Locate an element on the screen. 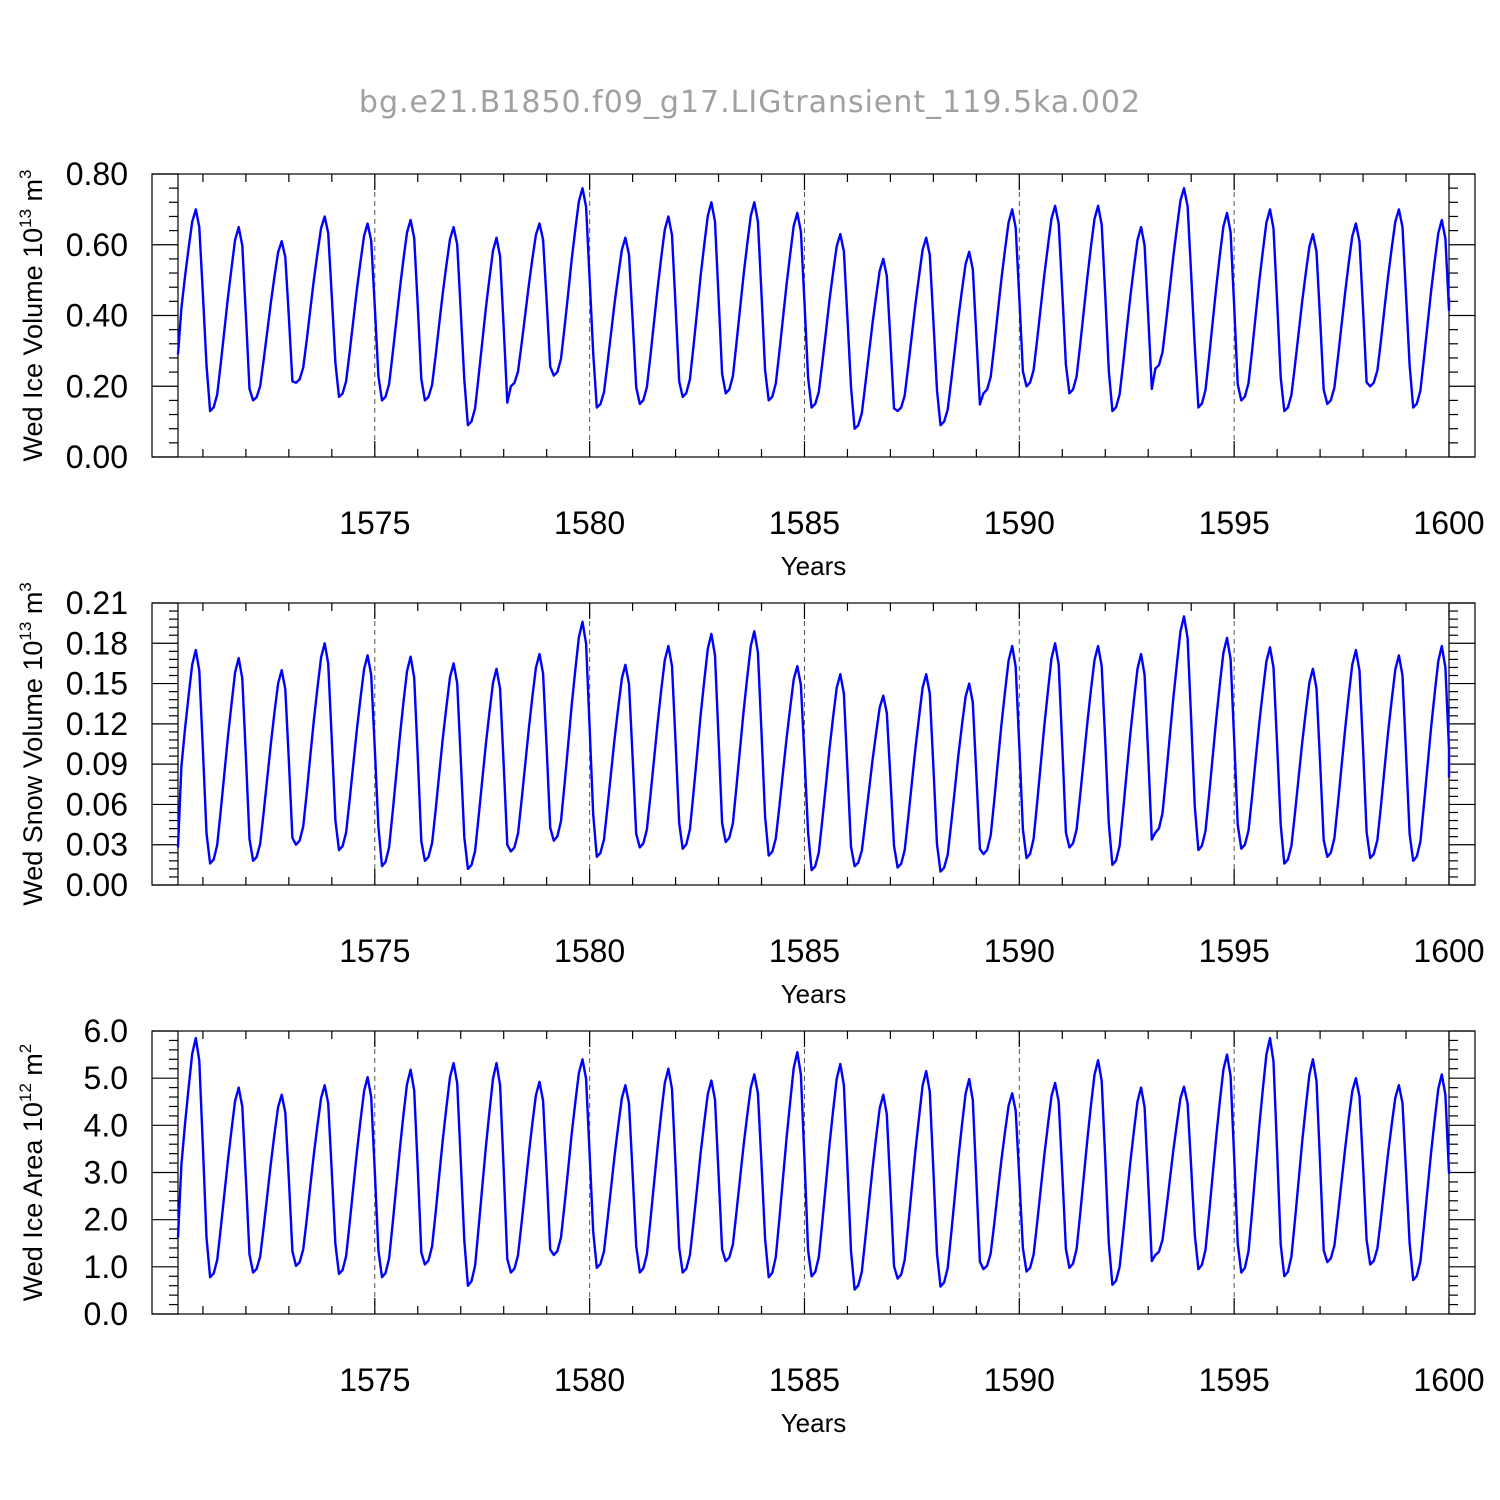 This screenshot has height=1500, width=1500. y-tick-label: 0.09 is located at coordinates (97, 764).